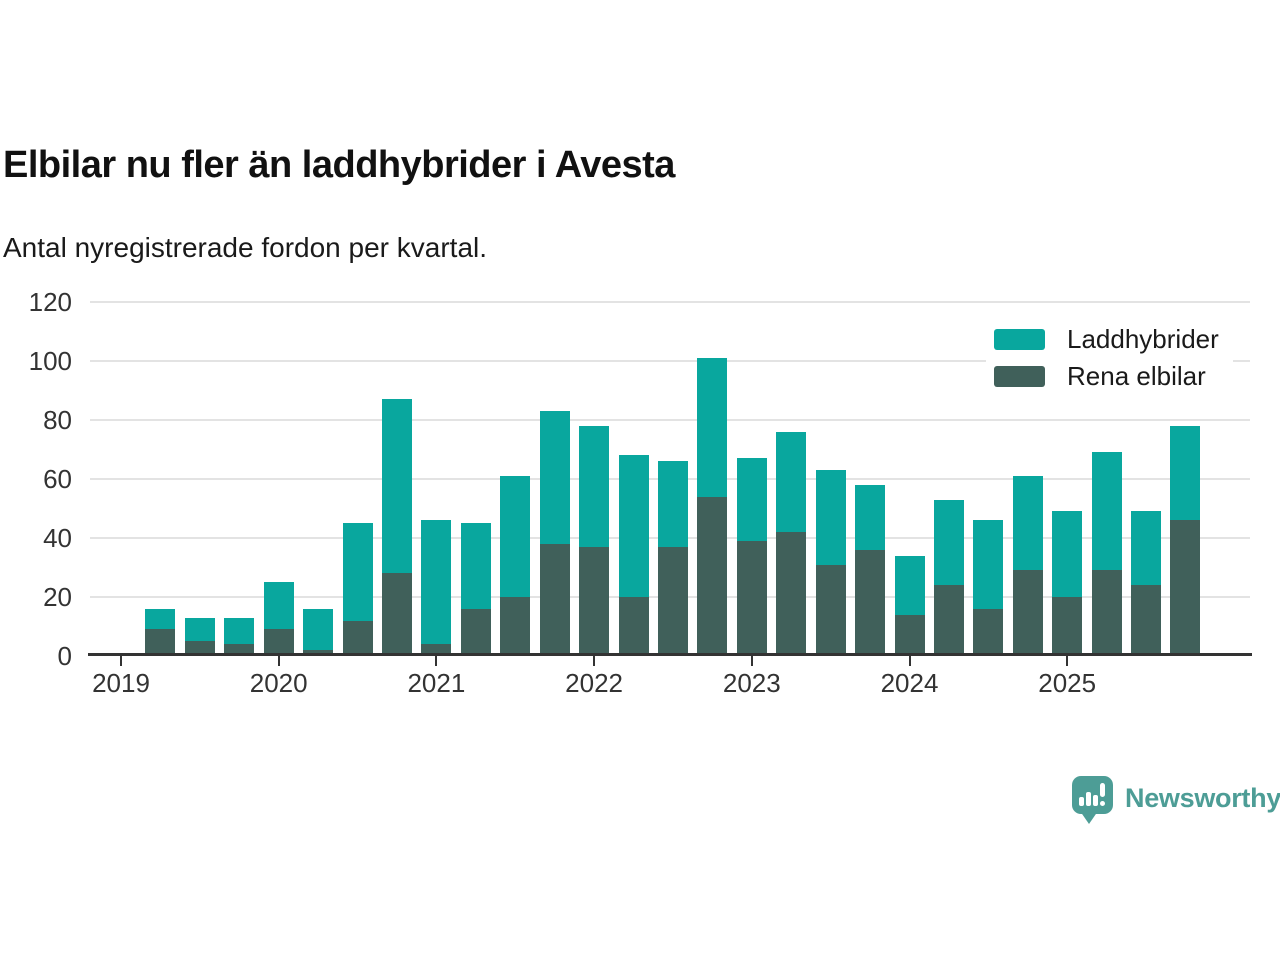 Image resolution: width=1280 pixels, height=960 pixels. What do you see at coordinates (37, 479) in the screenshot?
I see `y-axis-labels: 0 20 40 60 80 100 120` at bounding box center [37, 479].